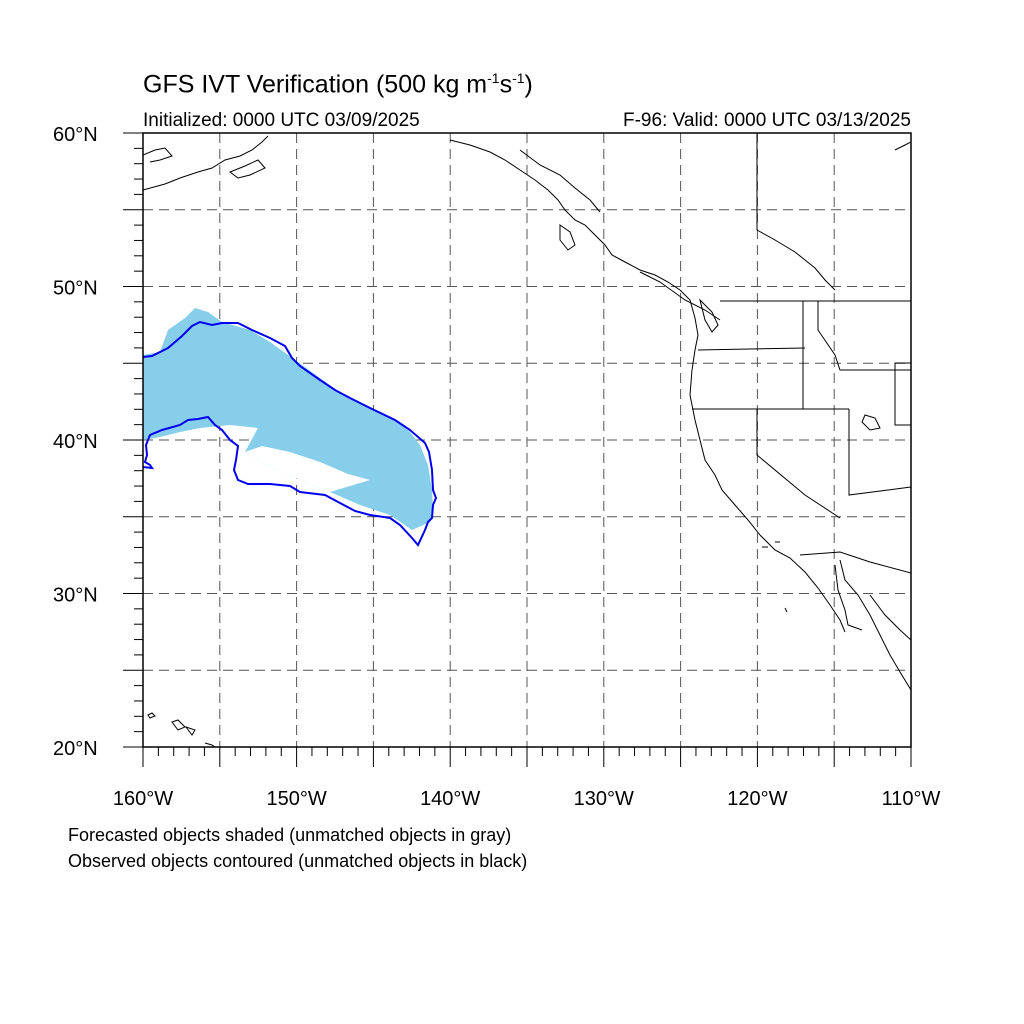 This screenshot has width=1024, height=1024. Describe the element at coordinates (604, 799) in the screenshot. I see `longitude-tick-label: 130°W` at that location.